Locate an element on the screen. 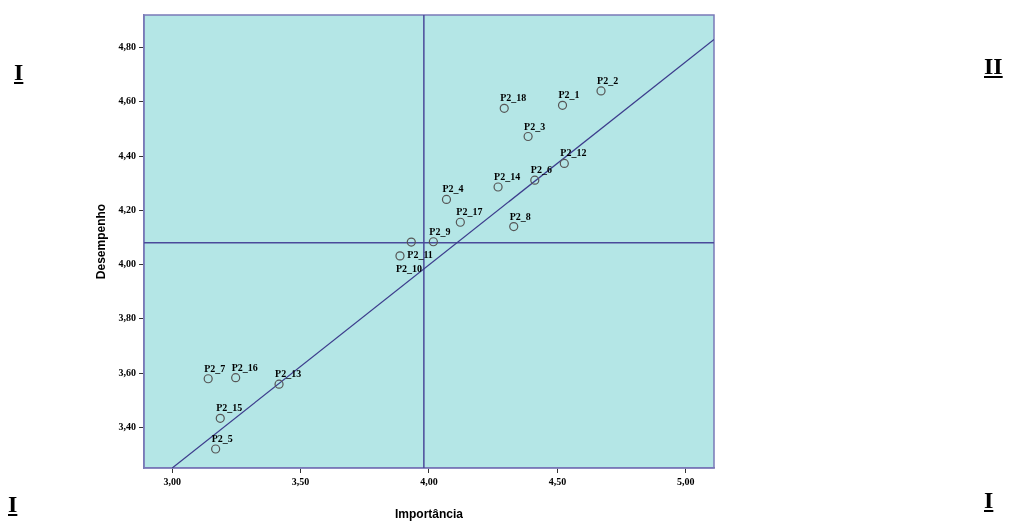  y-tick-label: 4,80 is located at coordinates (127, 47).